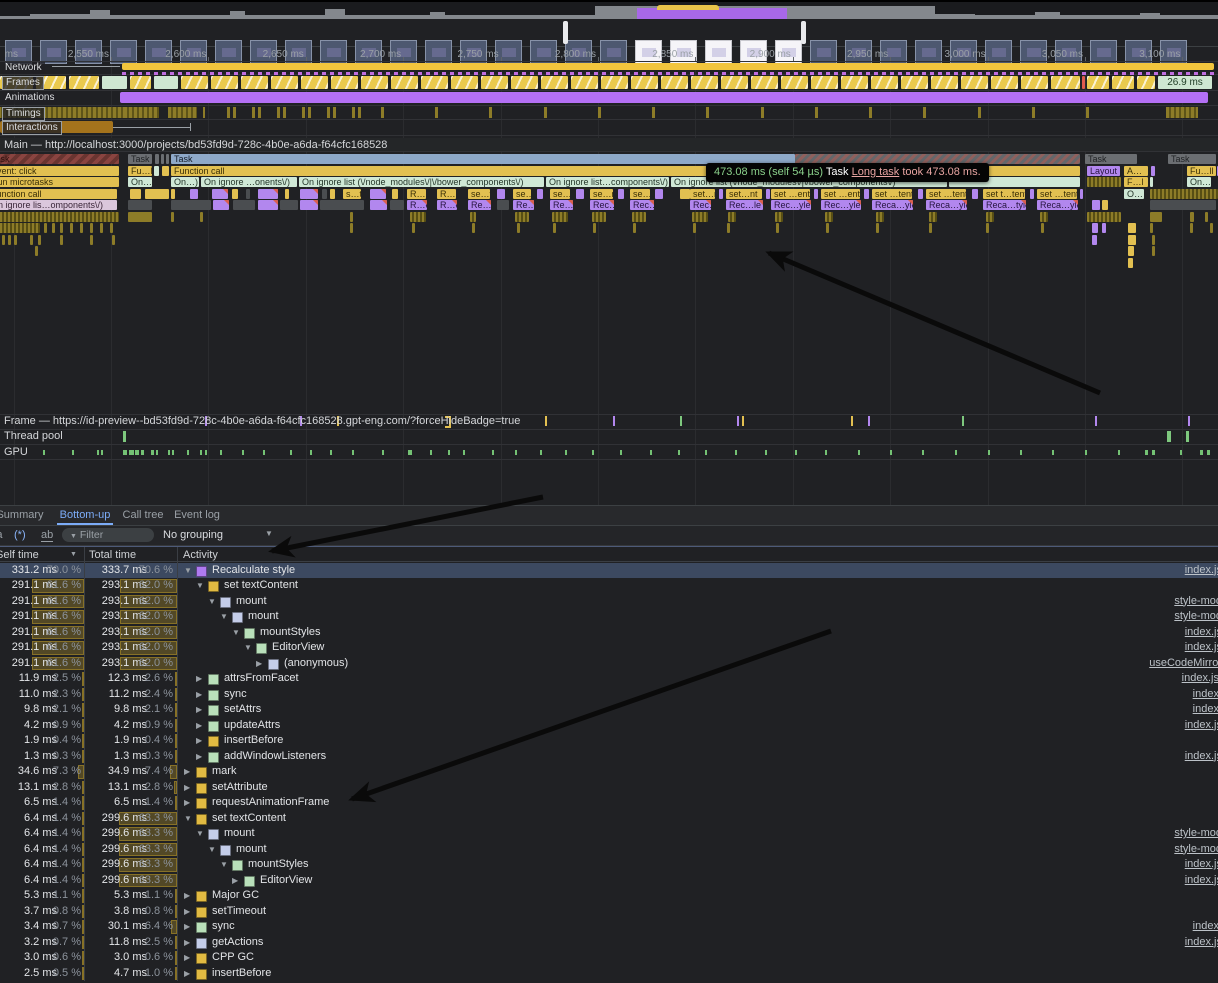  What do you see at coordinates (20, 535) in the screenshot?
I see `regex-icon: (*)` at bounding box center [20, 535].